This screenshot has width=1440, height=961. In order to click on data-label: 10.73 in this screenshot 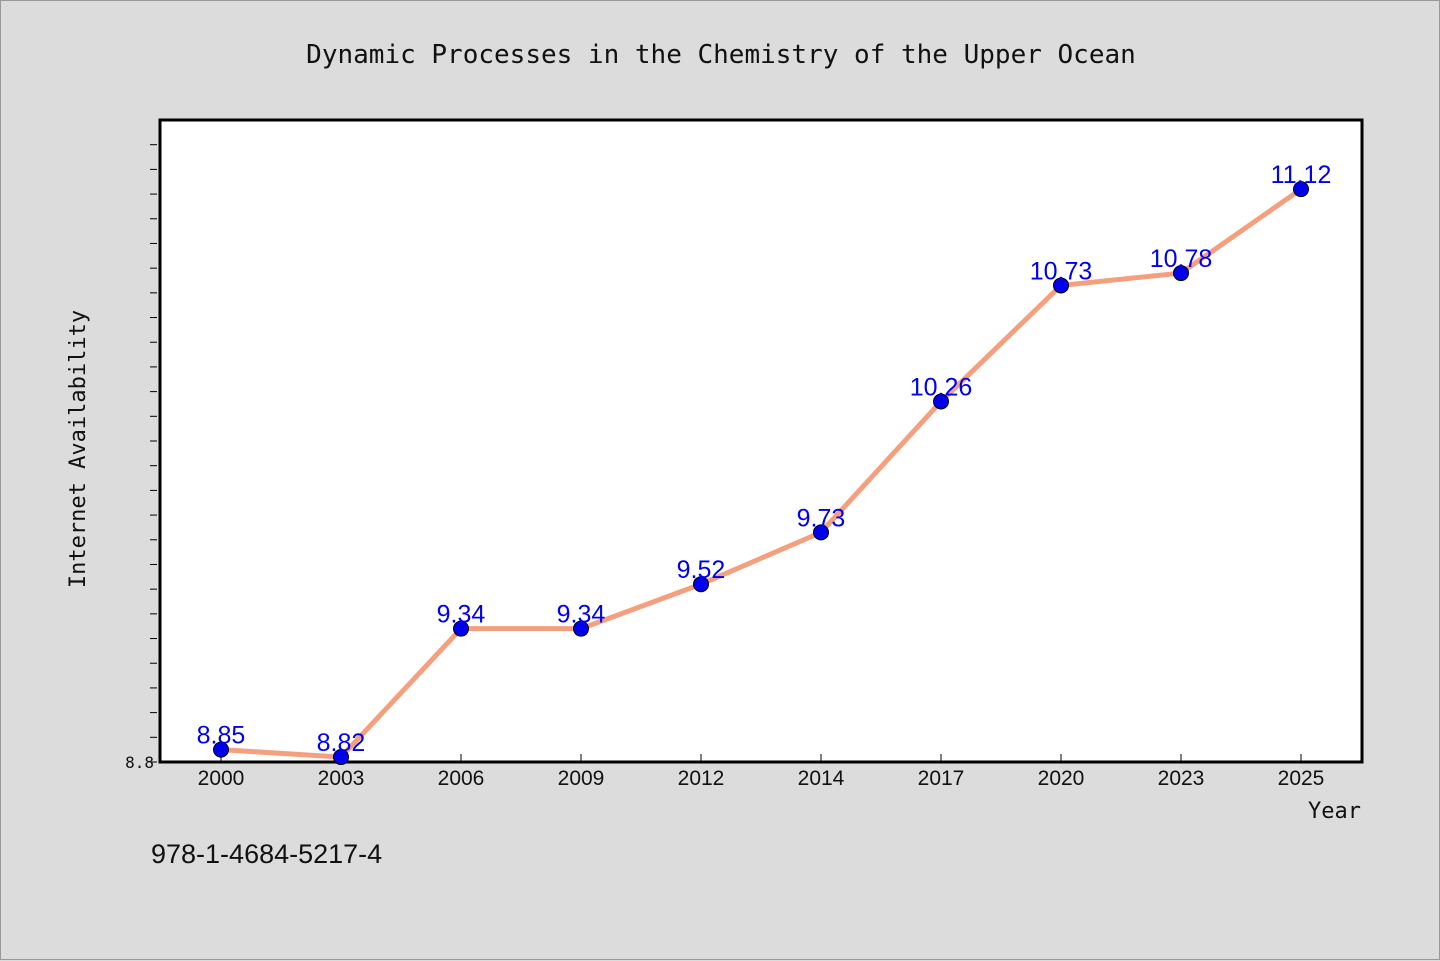, I will do `click(1061, 271)`.